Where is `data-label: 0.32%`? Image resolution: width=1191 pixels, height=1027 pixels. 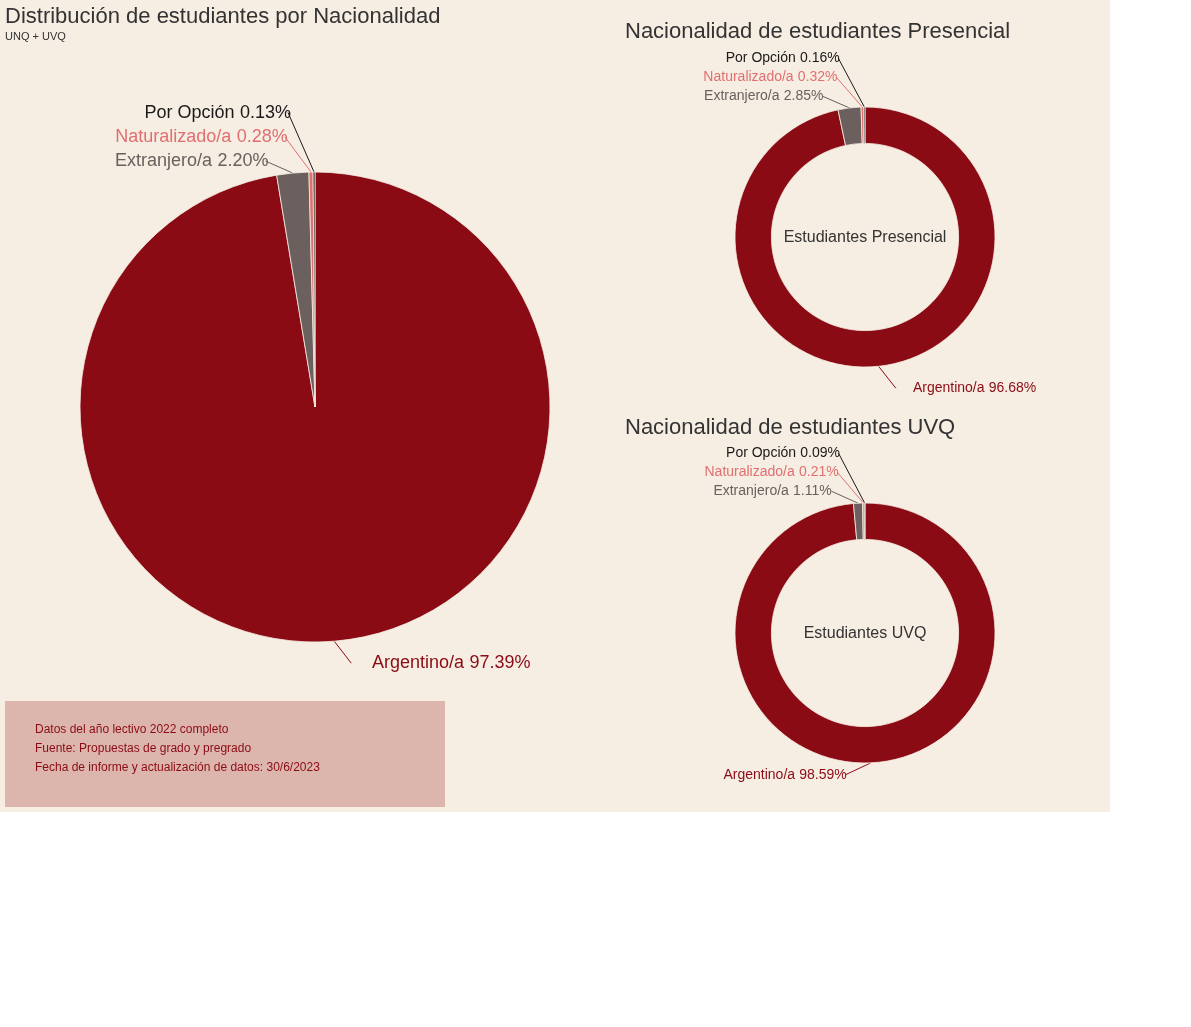 data-label: 0.32% is located at coordinates (817, 76).